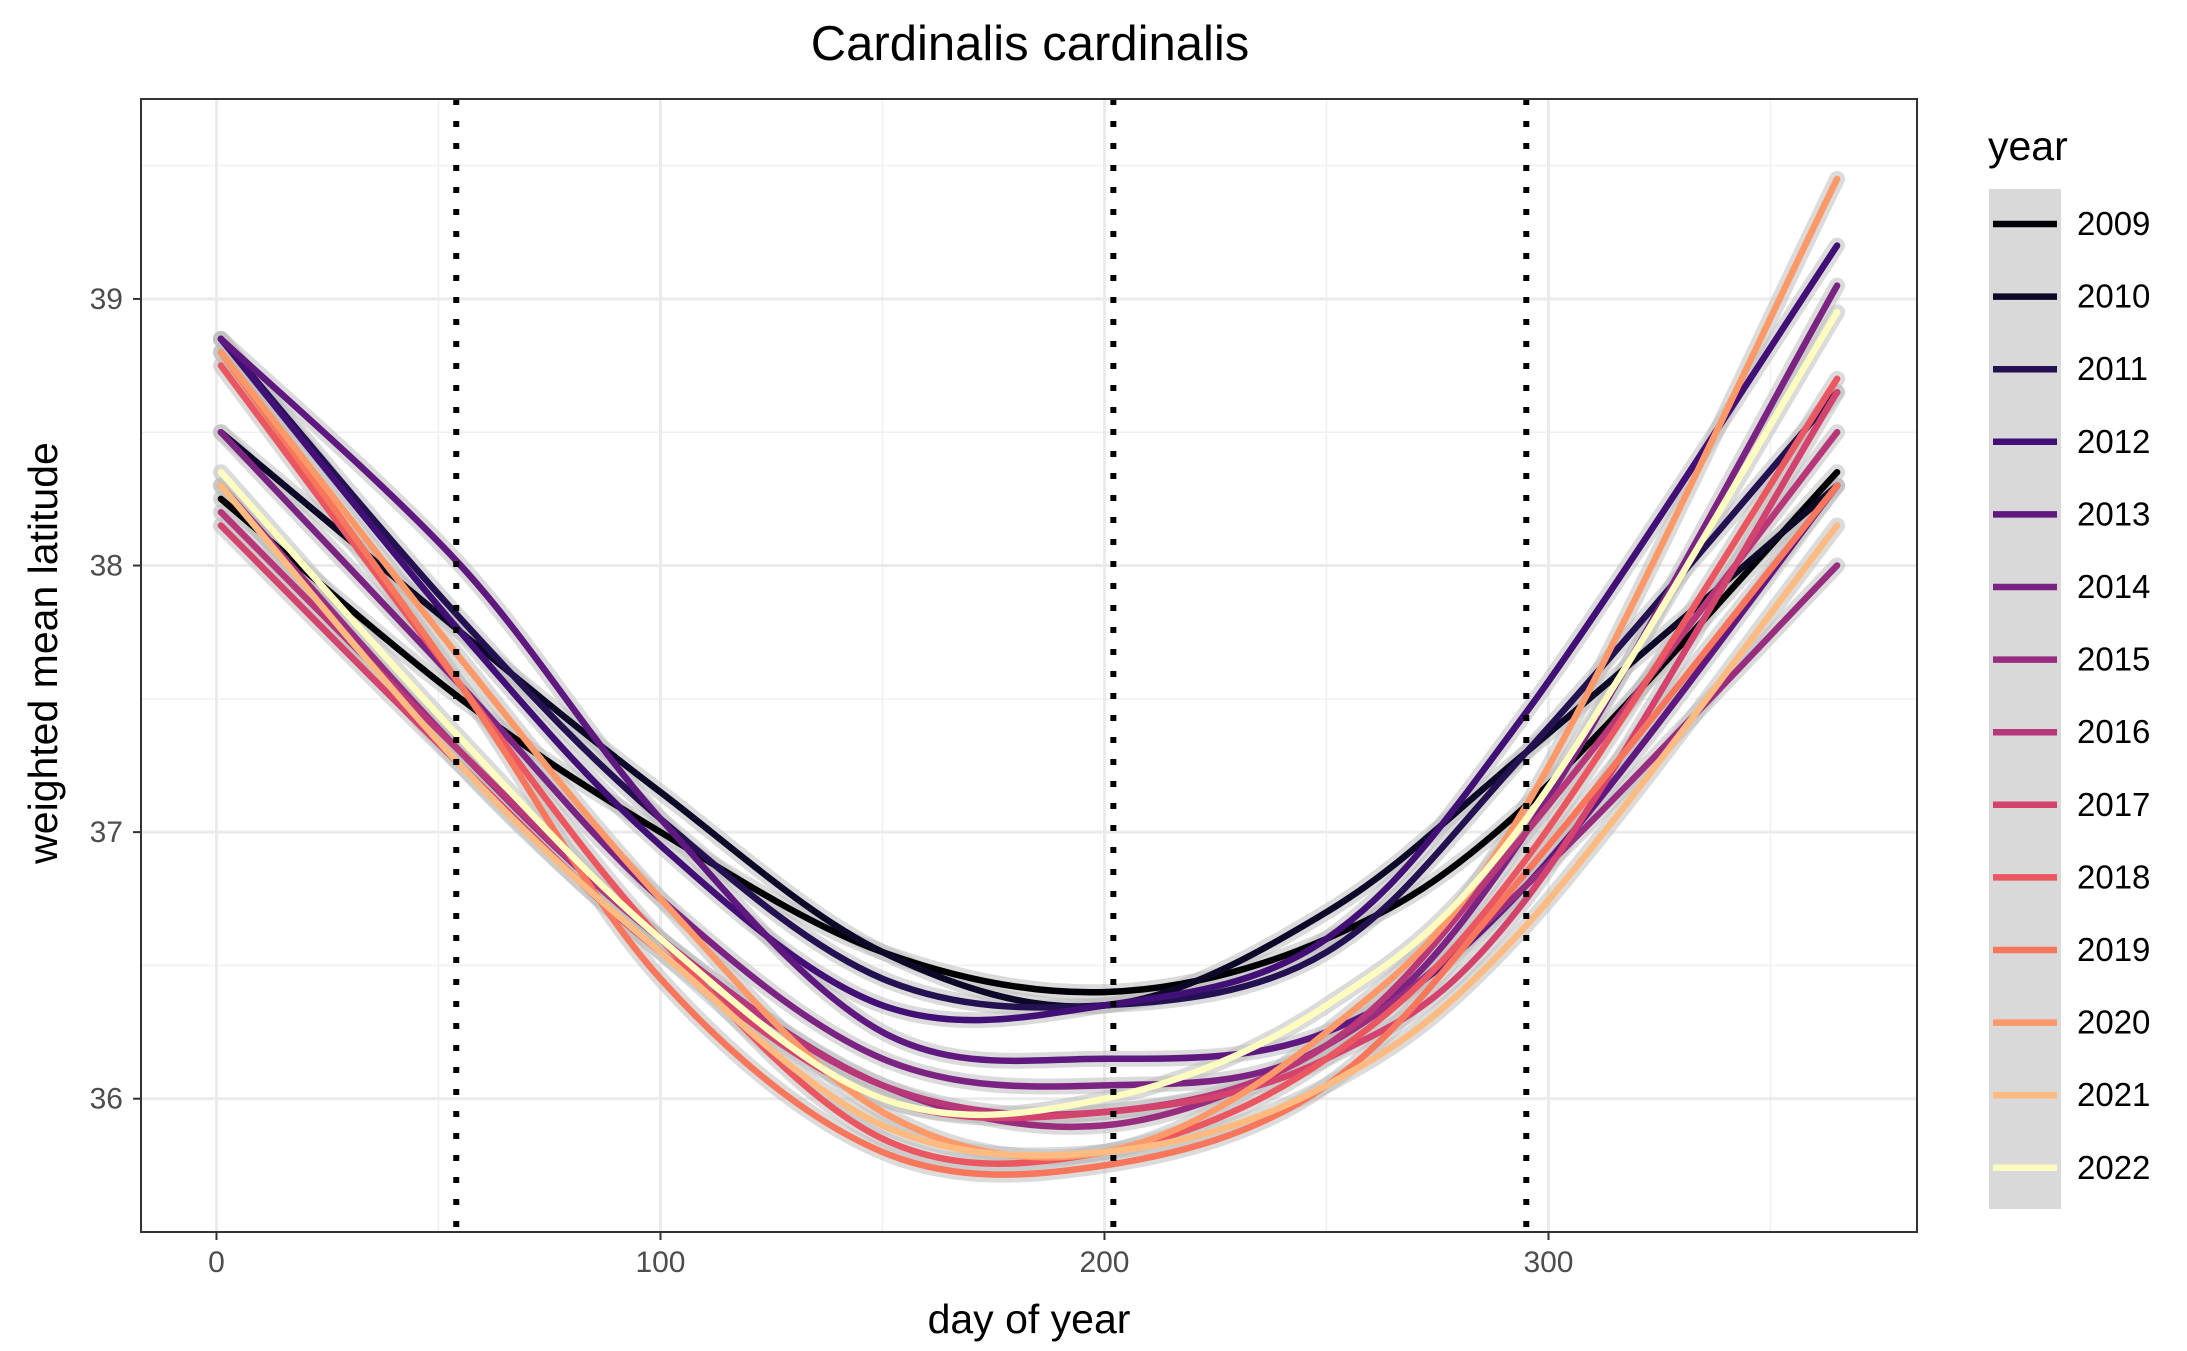 This screenshot has width=2187, height=1351. Describe the element at coordinates (1029, 1319) in the screenshot. I see `x-axis-title: day of year` at that location.